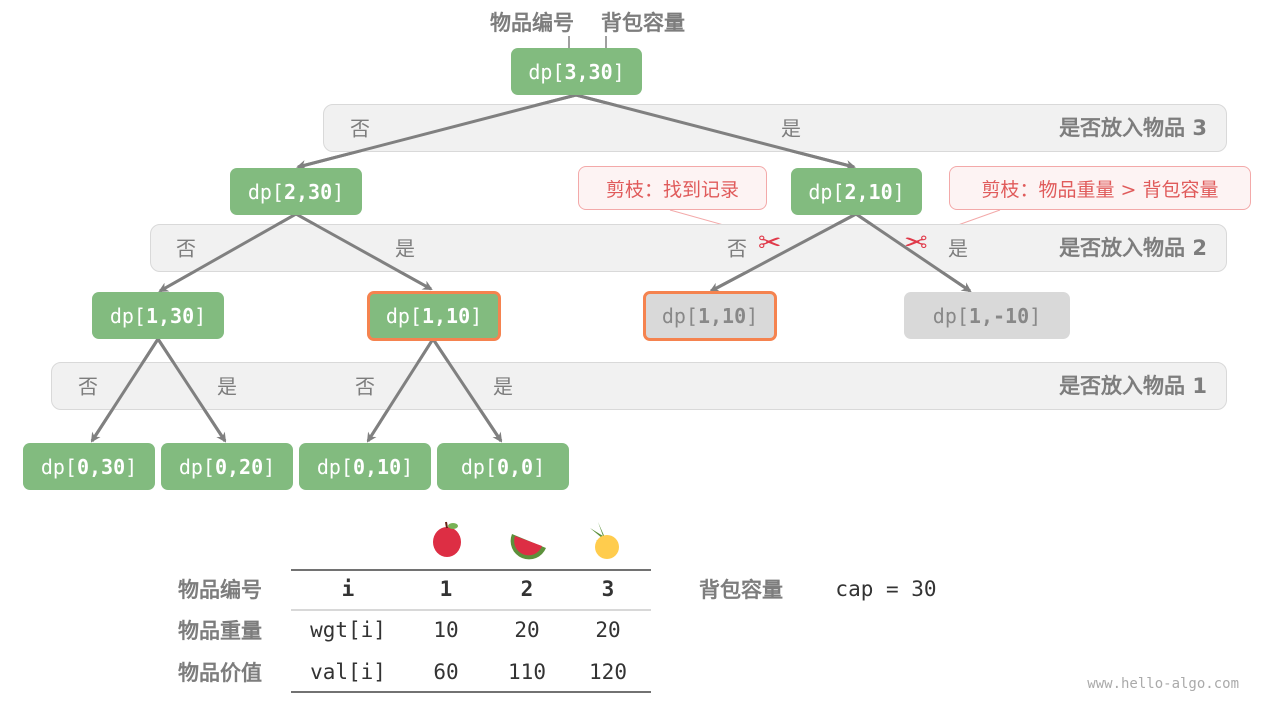 The image size is (1280, 720). What do you see at coordinates (158, 315) in the screenshot?
I see `node-dp-1-30: dp[1,30]` at bounding box center [158, 315].